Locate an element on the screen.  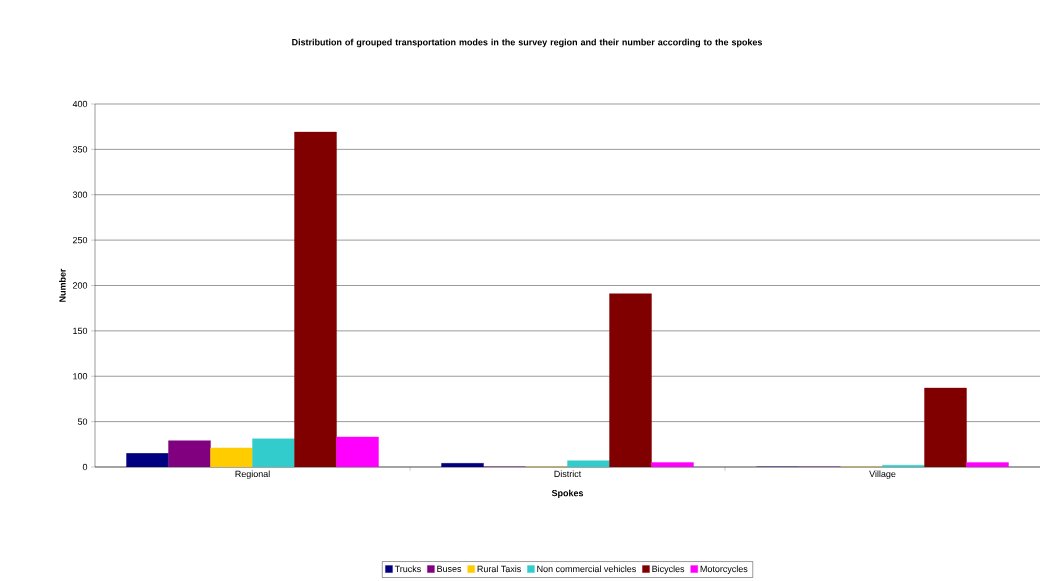
x-tick-label: Regional is located at coordinates (252, 474).